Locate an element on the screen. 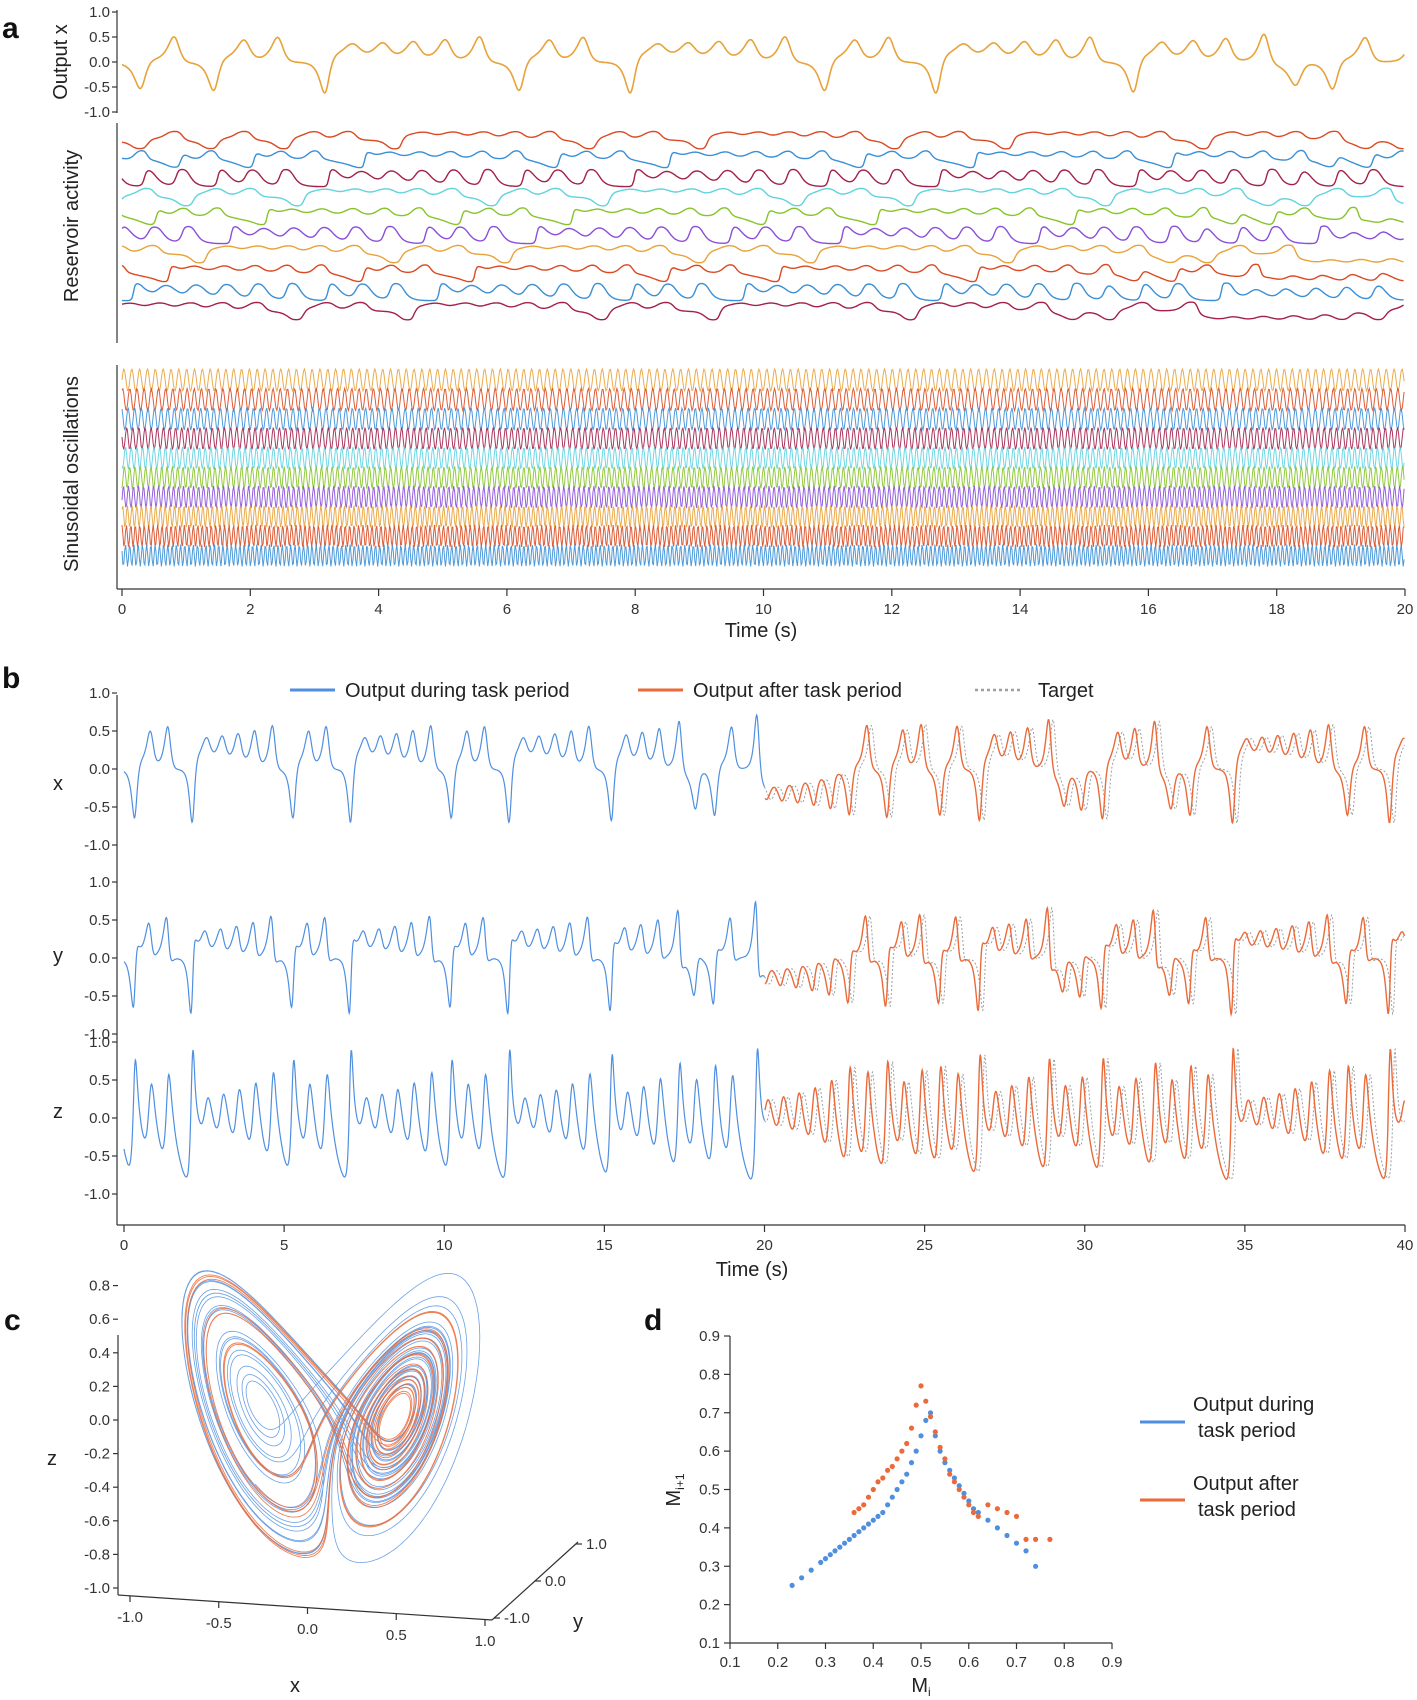 The width and height of the screenshot is (1417, 1700). d-legend-after-line1: Output after is located at coordinates (1246, 1484).